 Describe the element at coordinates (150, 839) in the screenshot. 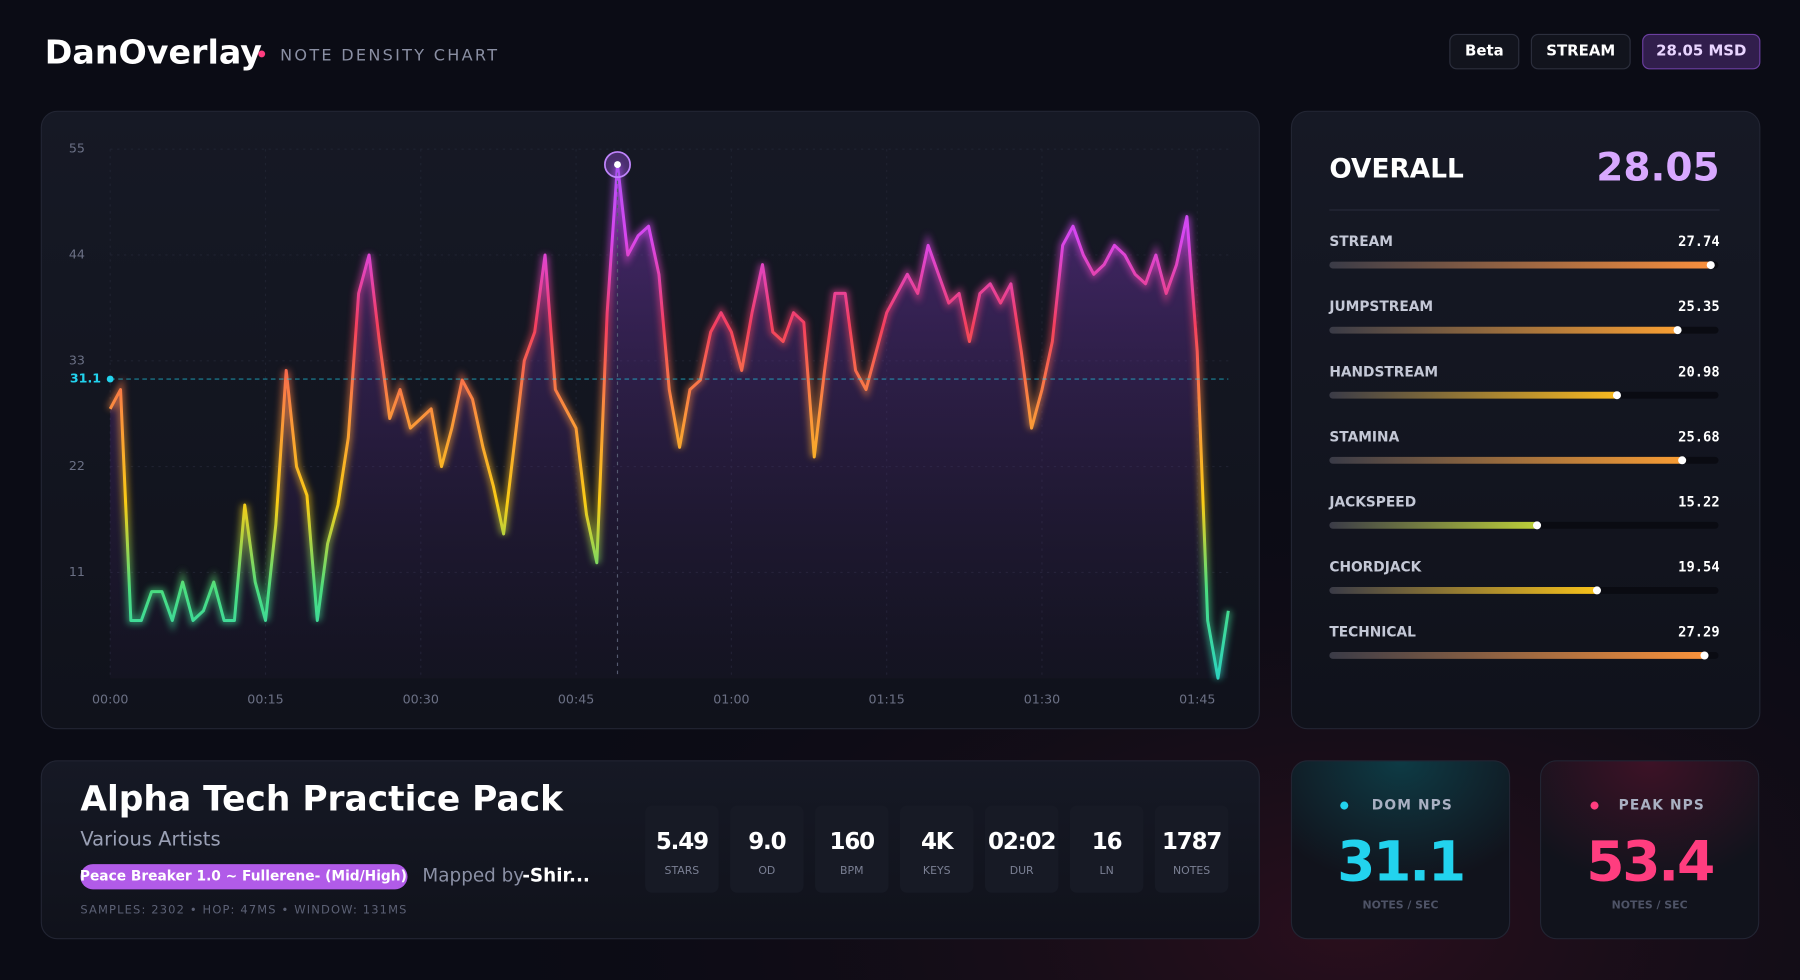

I see `artist: Various Artists` at that location.